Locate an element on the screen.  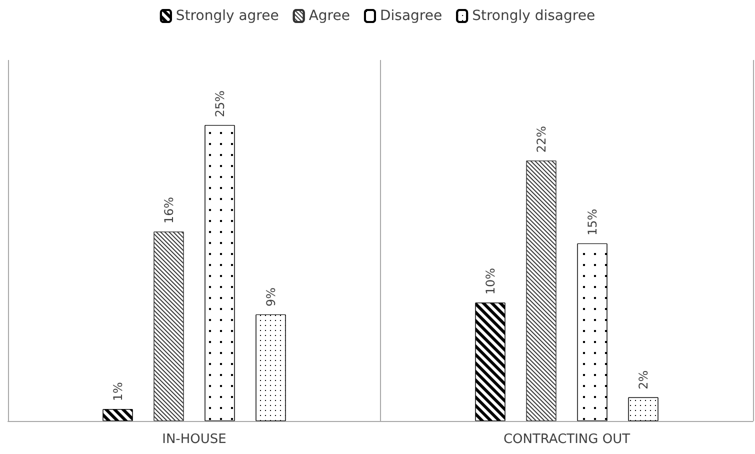
x-tick-label: CONTRACTING OUT is located at coordinates (566, 439).